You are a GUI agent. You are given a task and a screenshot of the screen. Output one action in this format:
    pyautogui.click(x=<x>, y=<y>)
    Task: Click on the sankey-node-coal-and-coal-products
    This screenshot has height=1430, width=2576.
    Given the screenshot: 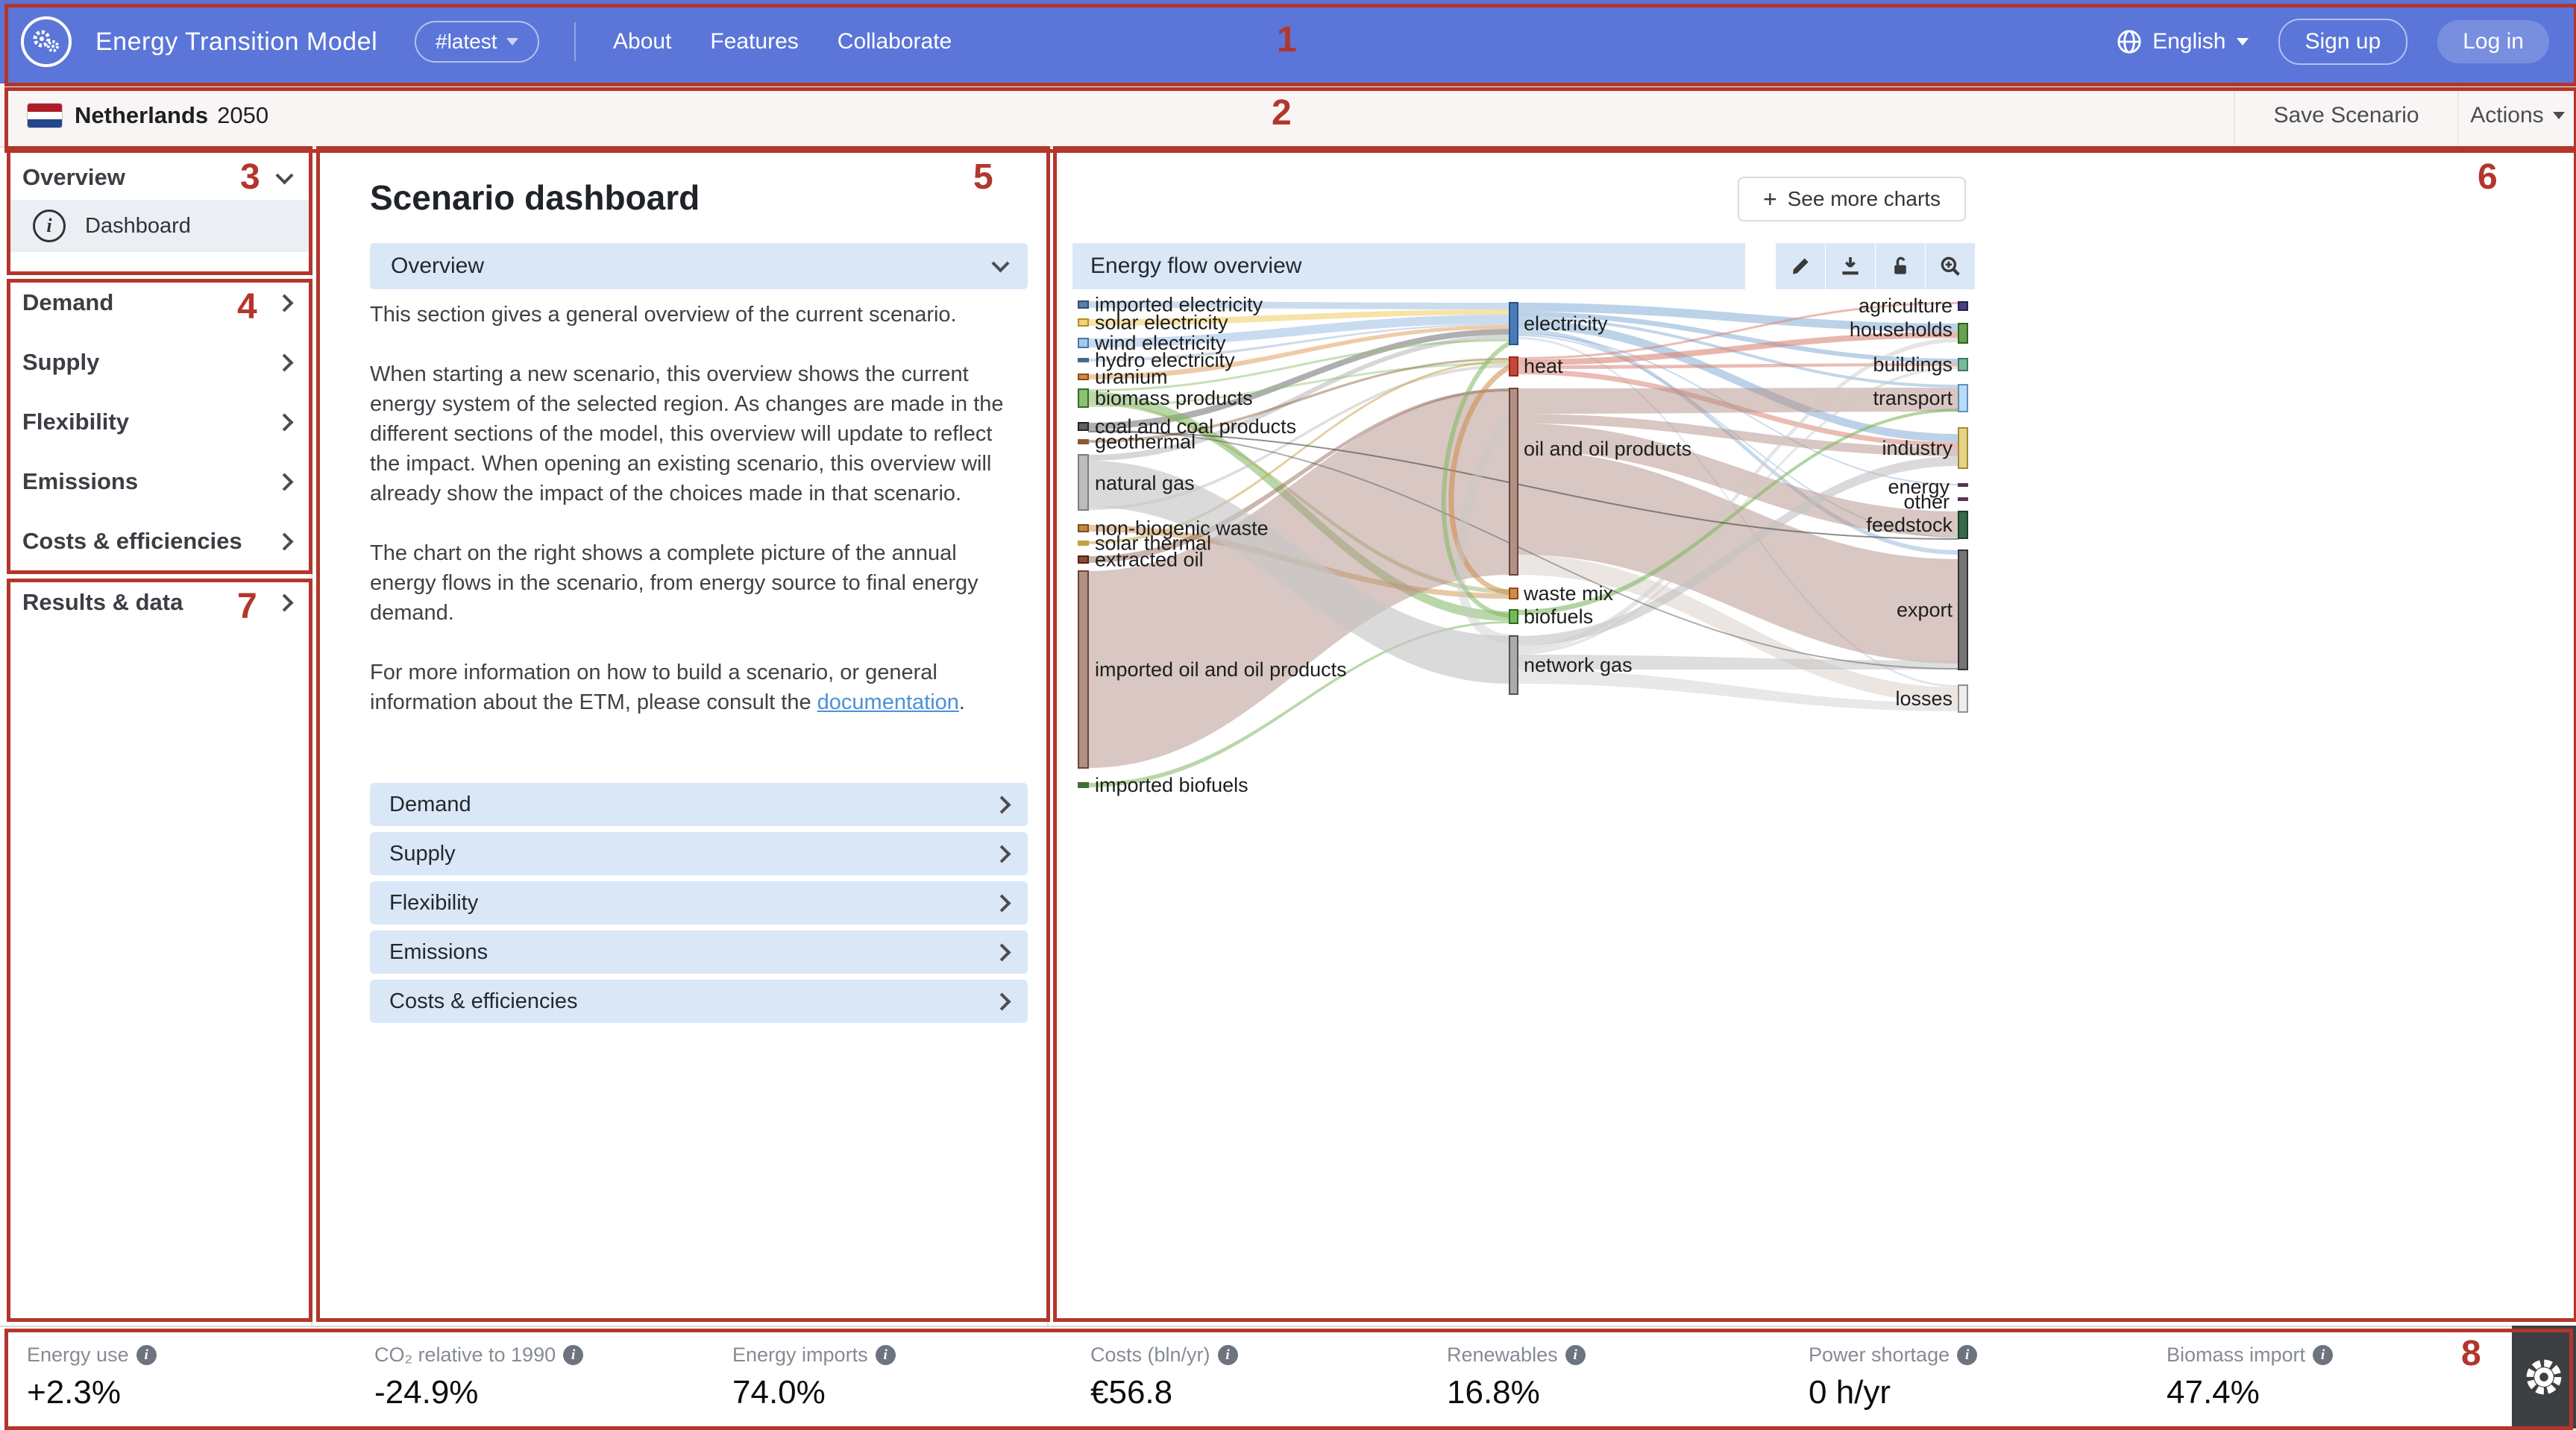 What is the action you would take?
    pyautogui.click(x=1083, y=427)
    